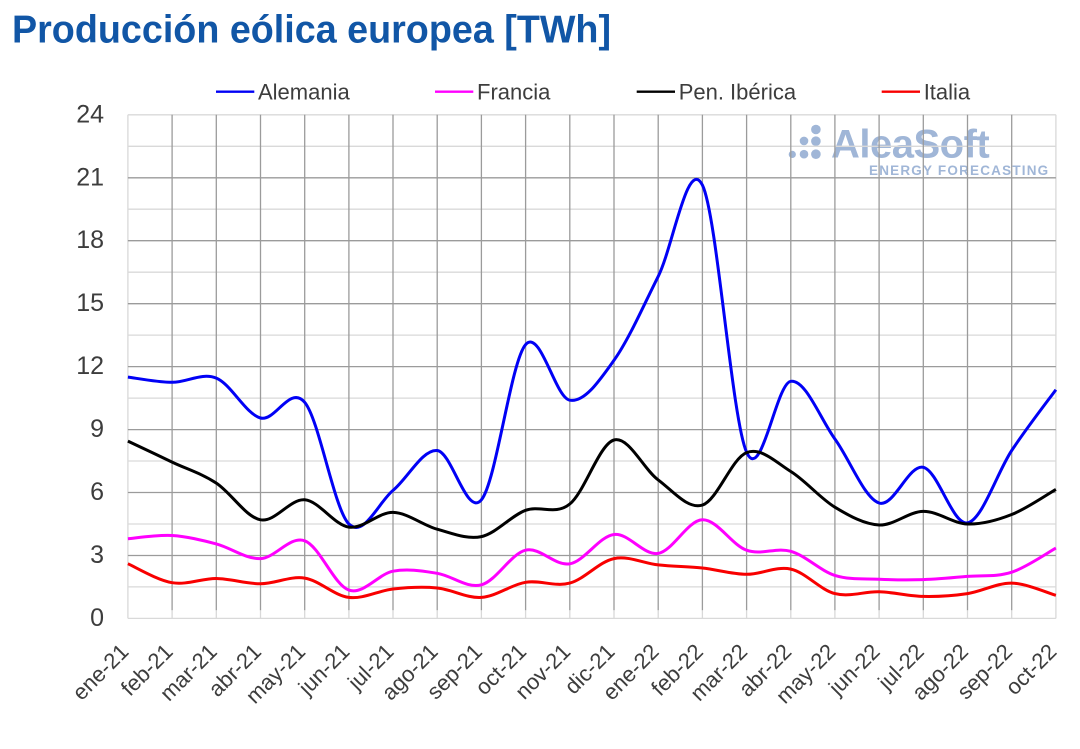 Image resolution: width=1080 pixels, height=749 pixels. I want to click on svg-text: Pen. Ibérica, so click(738, 92).